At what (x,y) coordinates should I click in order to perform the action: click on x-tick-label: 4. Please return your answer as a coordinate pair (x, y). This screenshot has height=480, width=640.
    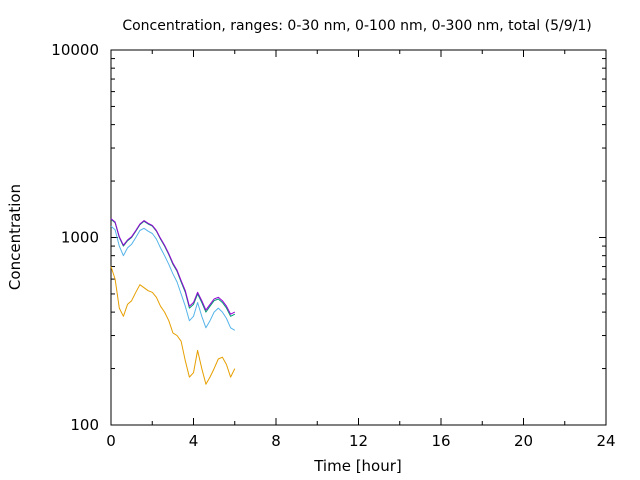
    Looking at the image, I should click on (194, 441).